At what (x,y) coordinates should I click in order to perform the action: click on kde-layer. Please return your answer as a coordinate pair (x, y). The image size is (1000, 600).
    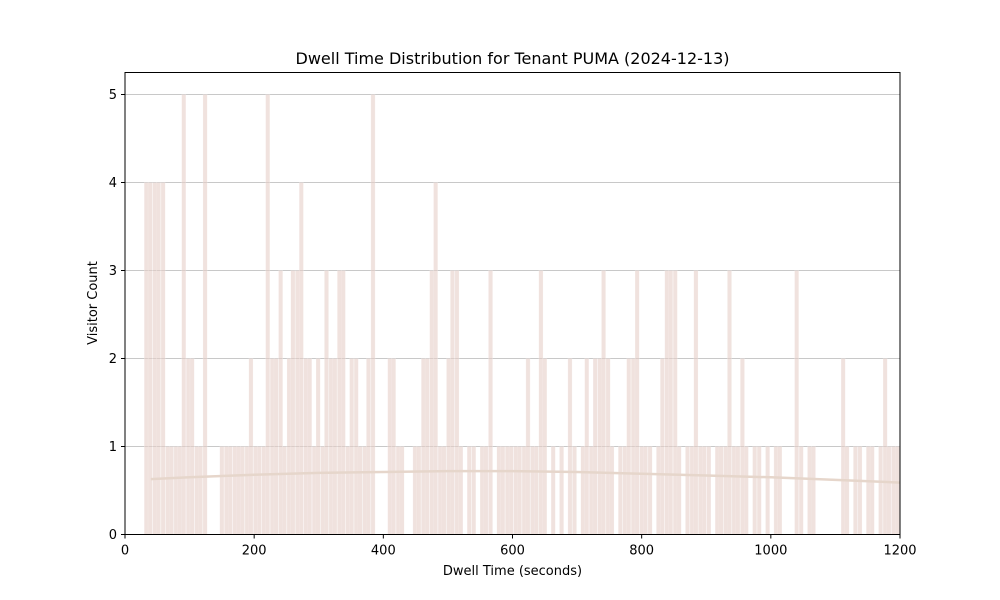
    Looking at the image, I should click on (525, 476).